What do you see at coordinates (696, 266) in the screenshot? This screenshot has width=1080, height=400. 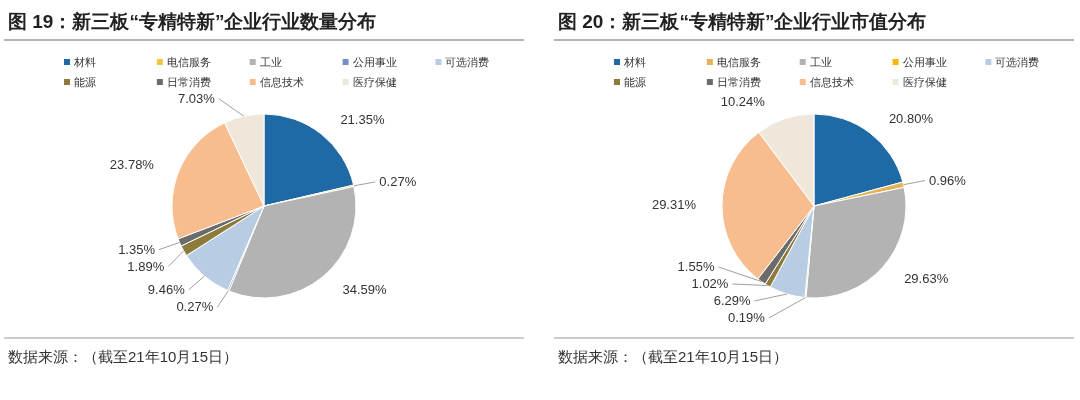 I see `data-label: 1.55%` at bounding box center [696, 266].